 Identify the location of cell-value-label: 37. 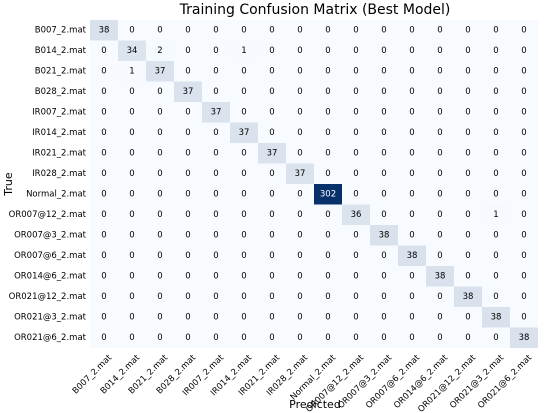
(244, 133).